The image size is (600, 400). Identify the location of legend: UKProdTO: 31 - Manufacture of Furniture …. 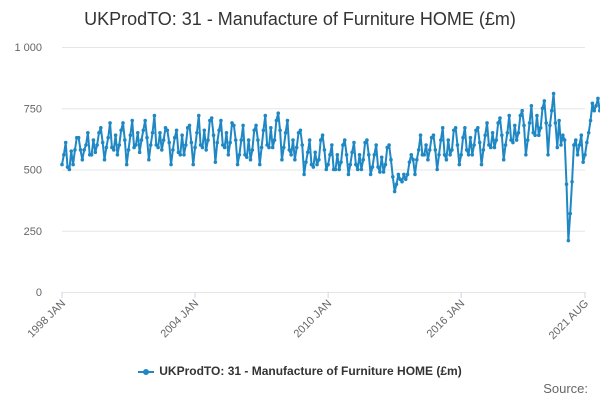
(300, 371).